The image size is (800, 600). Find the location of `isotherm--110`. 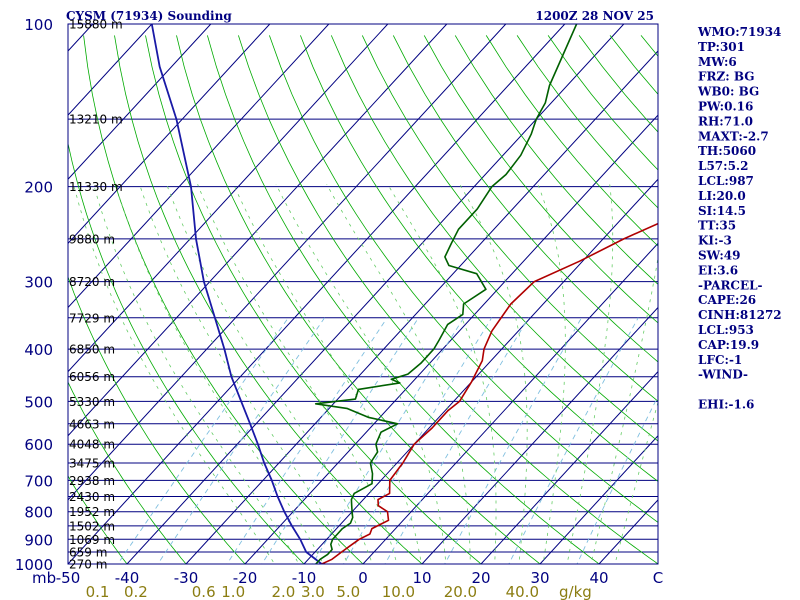

isotherm--110 is located at coordinates (140, 102).